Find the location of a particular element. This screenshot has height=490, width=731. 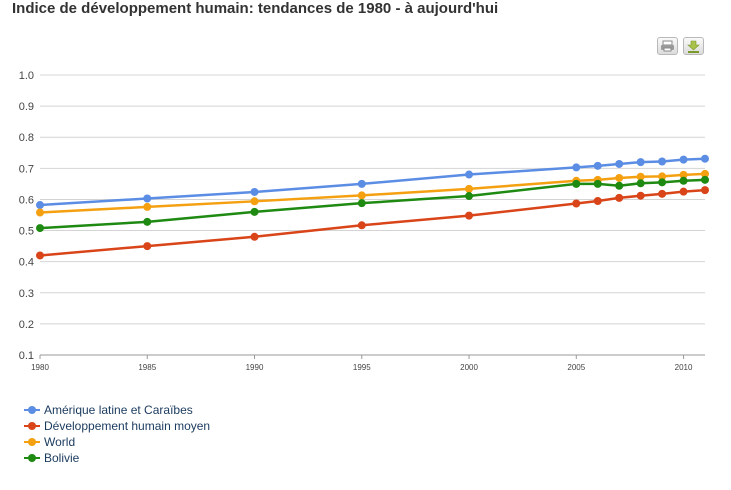

y-tick-label: 0.8 is located at coordinates (26, 138).